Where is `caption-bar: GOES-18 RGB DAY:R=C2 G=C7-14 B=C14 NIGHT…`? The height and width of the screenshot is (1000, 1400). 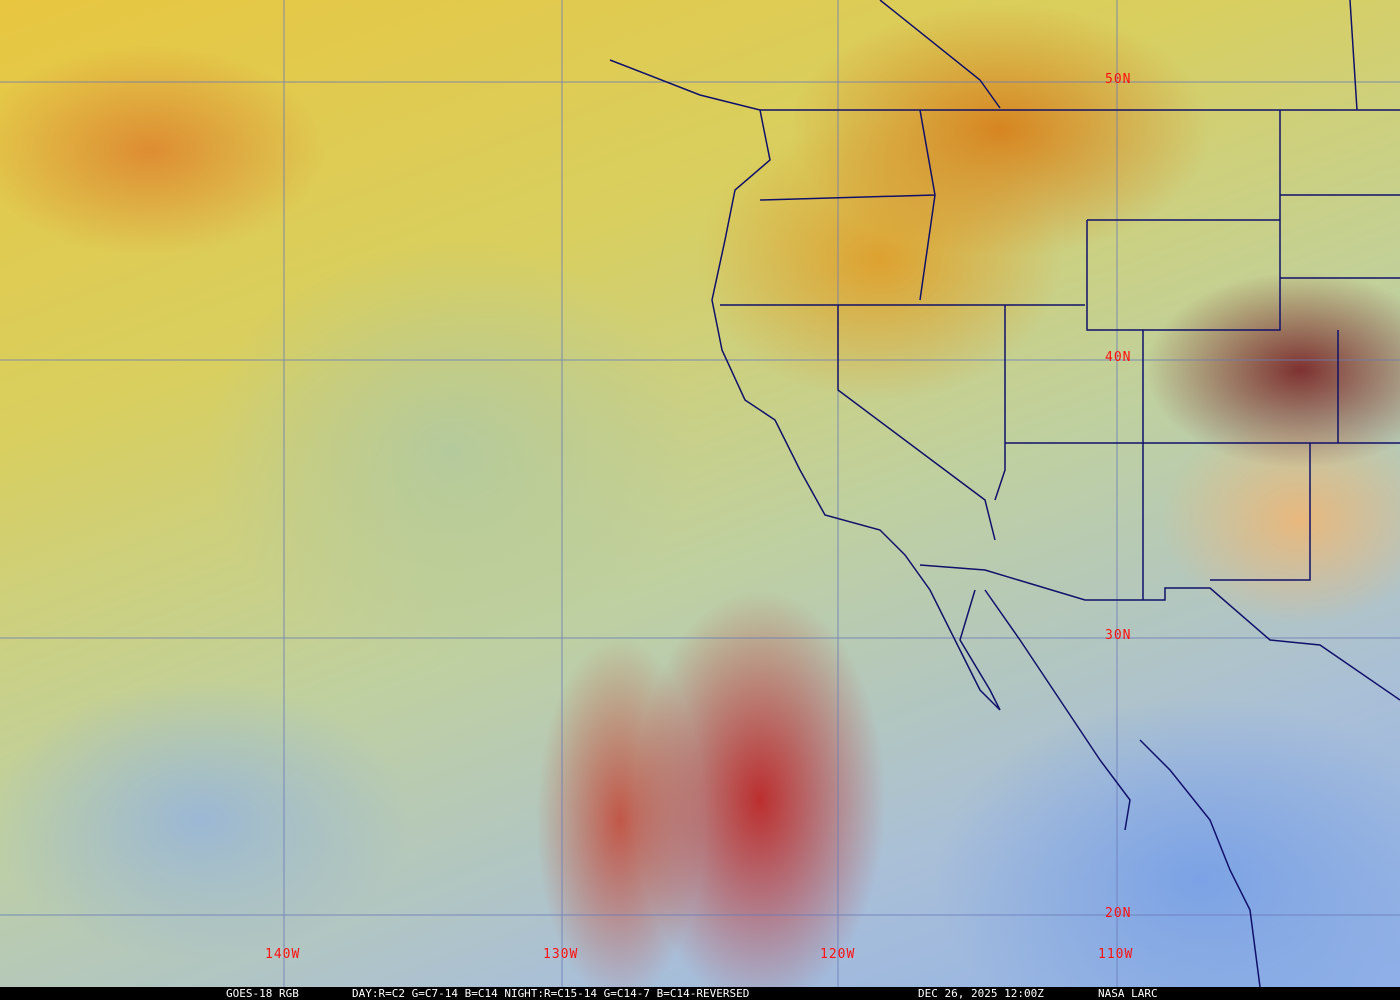 caption-bar: GOES-18 RGB DAY:R=C2 G=C7-14 B=C14 NIGHT… is located at coordinates (700, 993).